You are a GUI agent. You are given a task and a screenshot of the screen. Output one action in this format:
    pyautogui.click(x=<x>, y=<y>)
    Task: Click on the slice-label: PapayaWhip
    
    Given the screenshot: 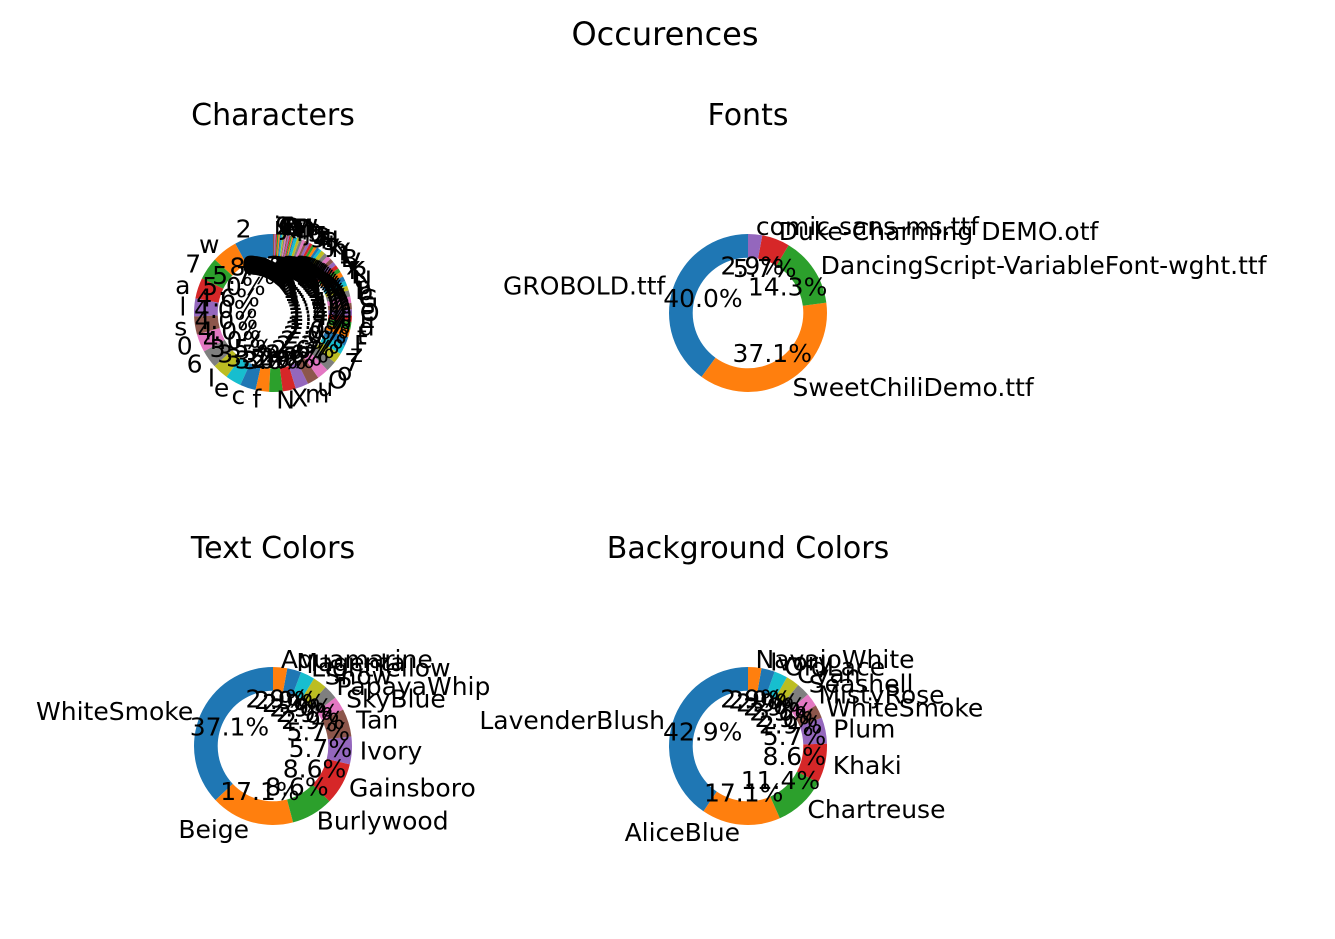 What is the action you would take?
    pyautogui.click(x=413, y=686)
    